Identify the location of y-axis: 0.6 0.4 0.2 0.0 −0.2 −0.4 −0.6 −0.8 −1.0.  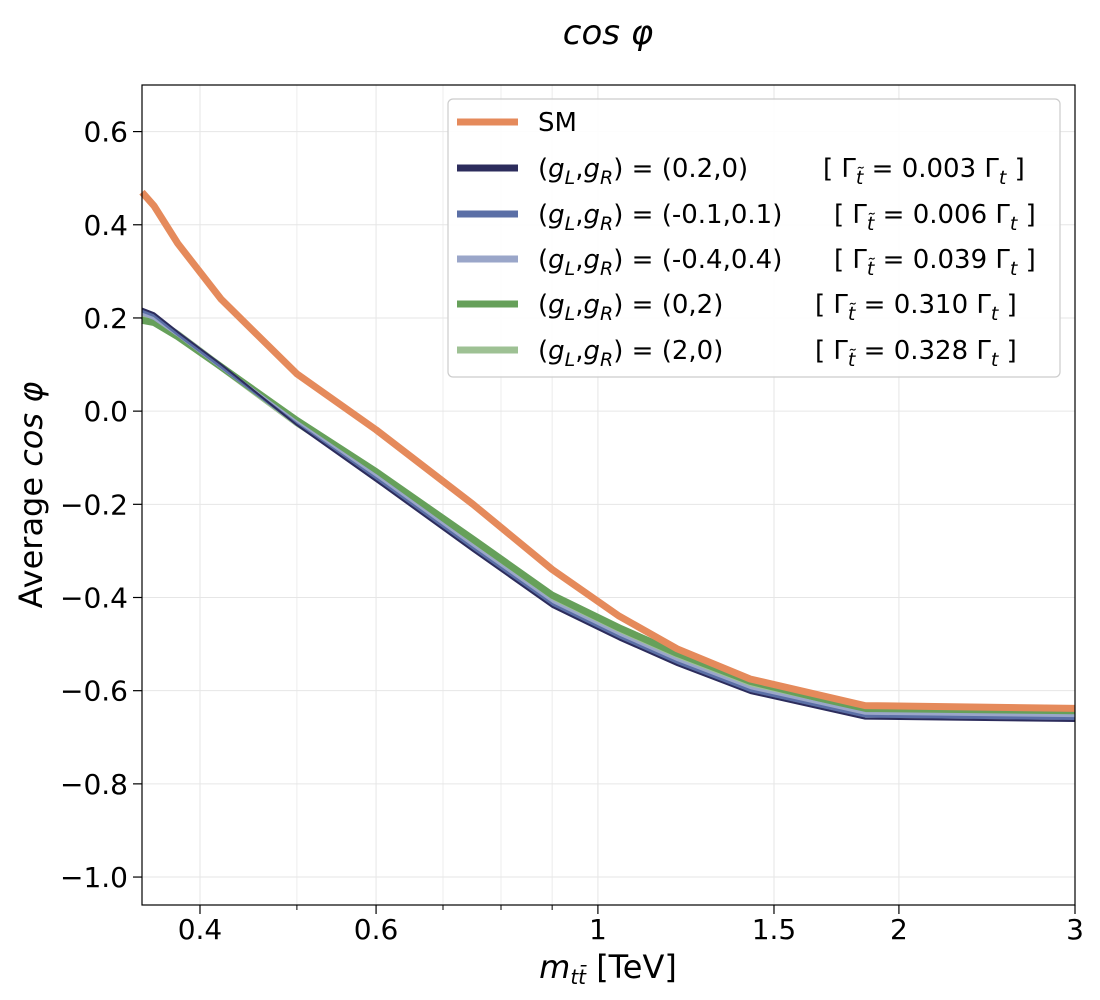
(101, 505).